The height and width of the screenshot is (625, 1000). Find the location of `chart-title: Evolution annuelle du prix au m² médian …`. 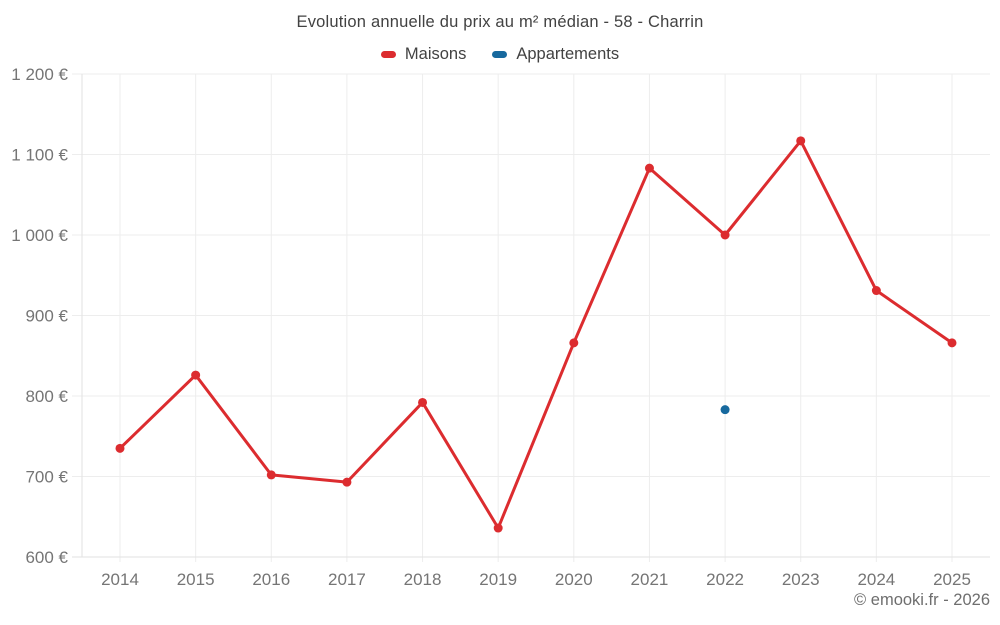

chart-title: Evolution annuelle du prix au m² médian … is located at coordinates (500, 22).